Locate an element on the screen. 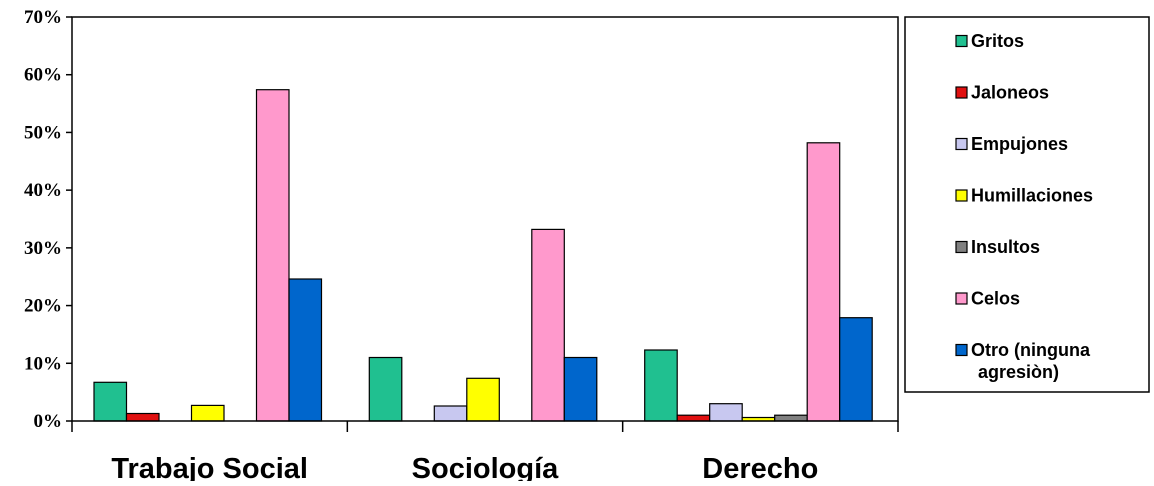  legend-label-humillaciones: Humillaciones is located at coordinates (1032, 196).